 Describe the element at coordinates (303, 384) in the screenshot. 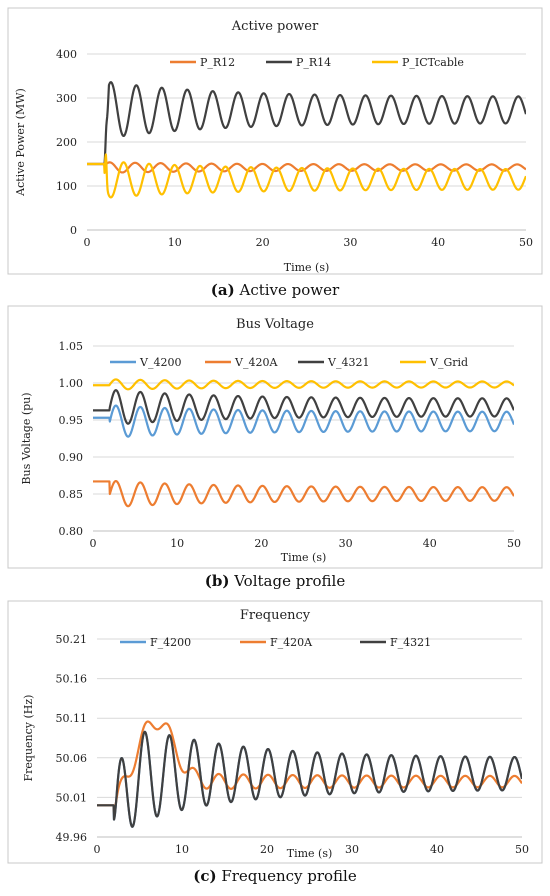

I see `series-line-v-grid` at that location.